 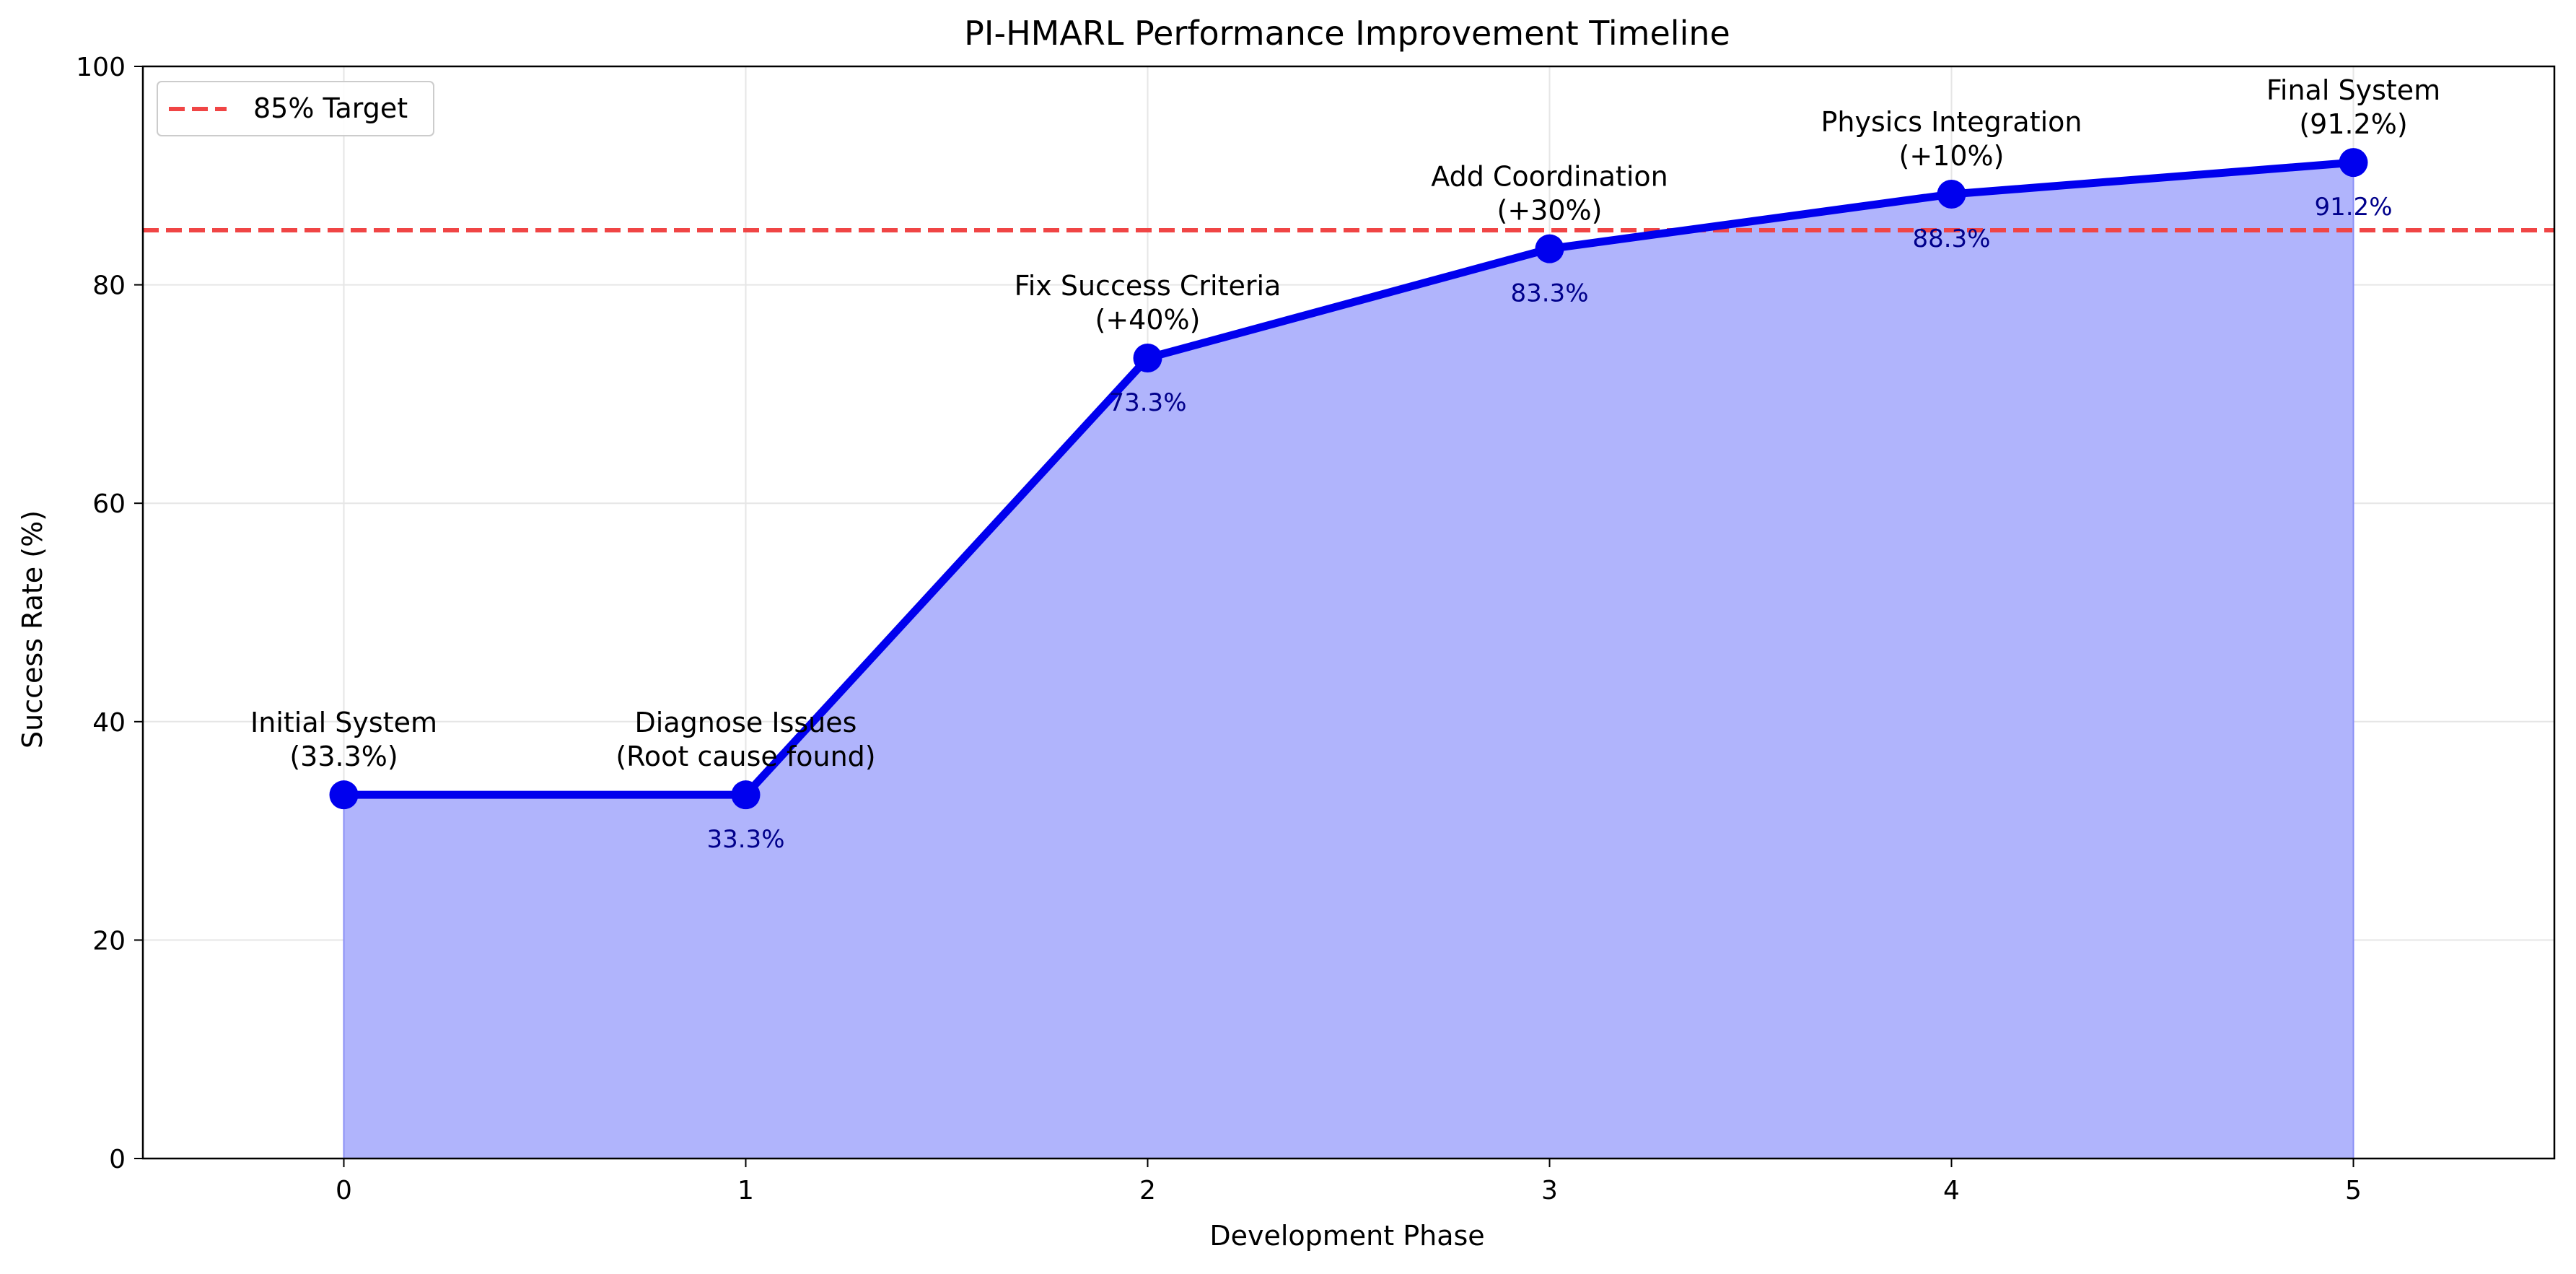 What do you see at coordinates (1952, 156) in the screenshot?
I see `point-annotation: (+10%)` at bounding box center [1952, 156].